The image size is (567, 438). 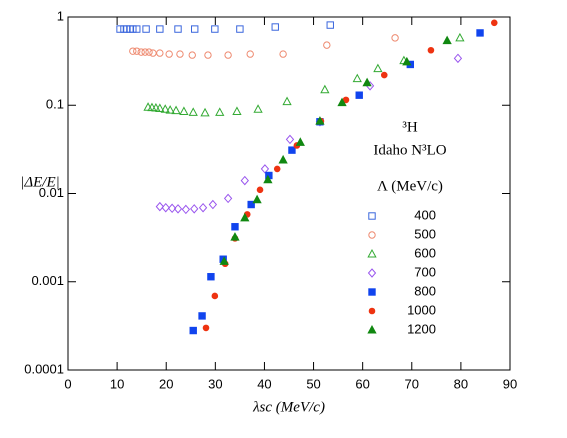 I want to click on annotation: ³H, so click(x=409, y=127).